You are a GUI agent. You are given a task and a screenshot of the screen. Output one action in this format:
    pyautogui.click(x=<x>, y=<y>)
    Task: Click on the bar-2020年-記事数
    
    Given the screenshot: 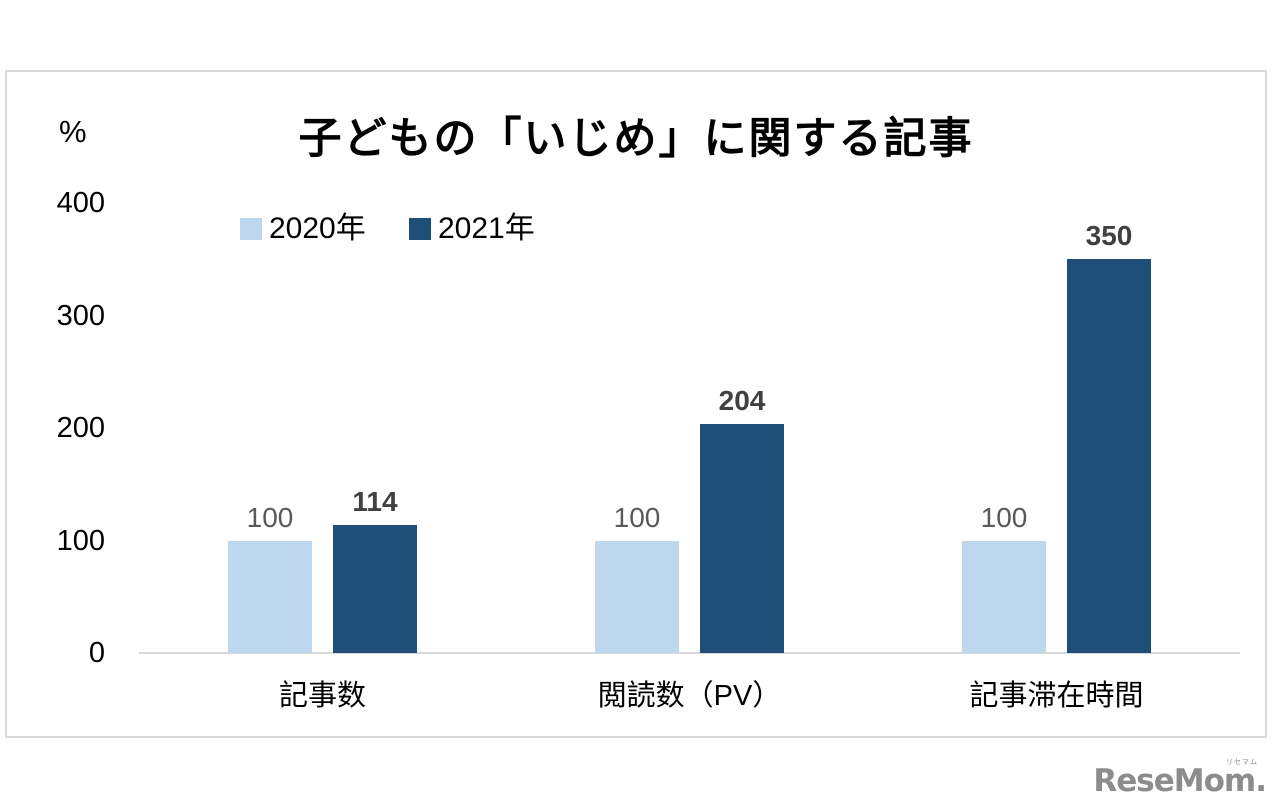 What is the action you would take?
    pyautogui.click(x=270, y=596)
    